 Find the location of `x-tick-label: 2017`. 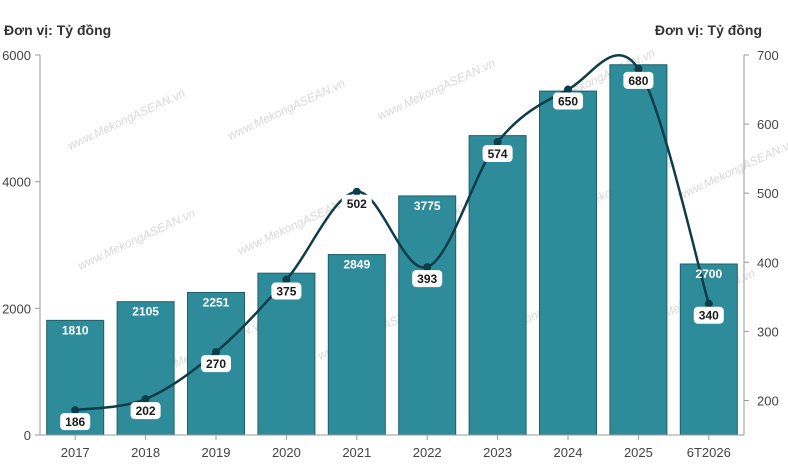

x-tick-label: 2017 is located at coordinates (75, 452).